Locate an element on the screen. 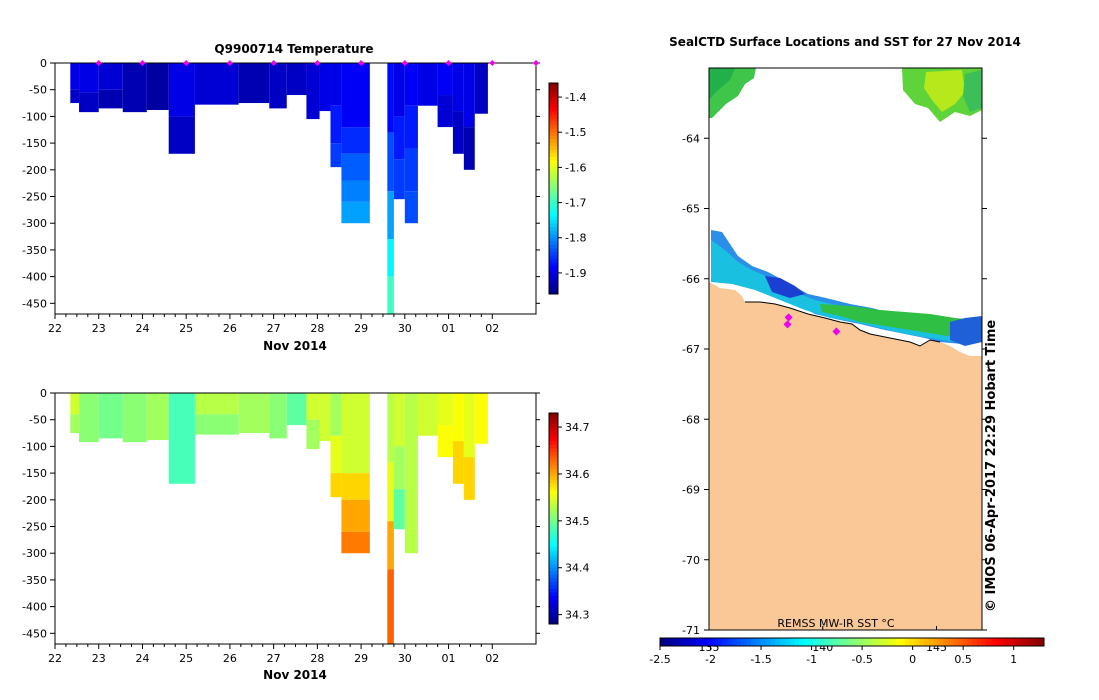 This screenshot has height=700, width=1099. salinity-xlabel: Nov 2014 is located at coordinates (295, 675).